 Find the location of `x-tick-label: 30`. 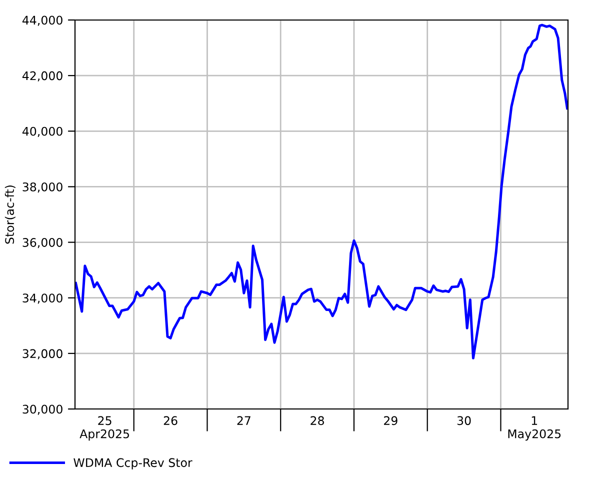

x-tick-label: 30 is located at coordinates (464, 421).